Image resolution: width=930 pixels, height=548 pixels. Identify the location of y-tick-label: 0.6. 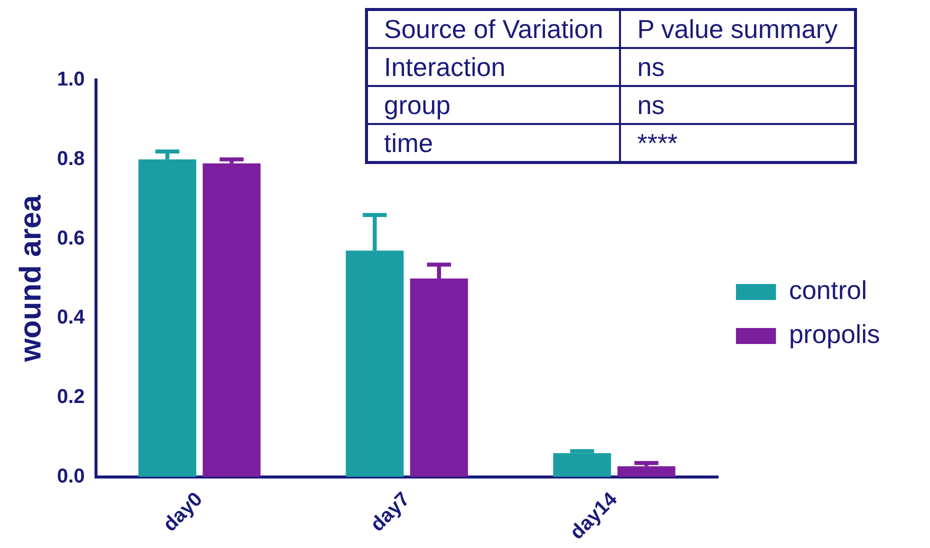
(70, 238).